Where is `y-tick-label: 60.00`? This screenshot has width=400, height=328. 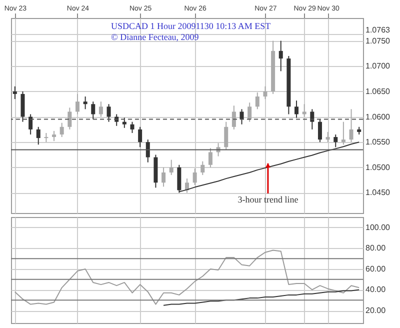
y-tick-label: 60.00 is located at coordinates (376, 269).